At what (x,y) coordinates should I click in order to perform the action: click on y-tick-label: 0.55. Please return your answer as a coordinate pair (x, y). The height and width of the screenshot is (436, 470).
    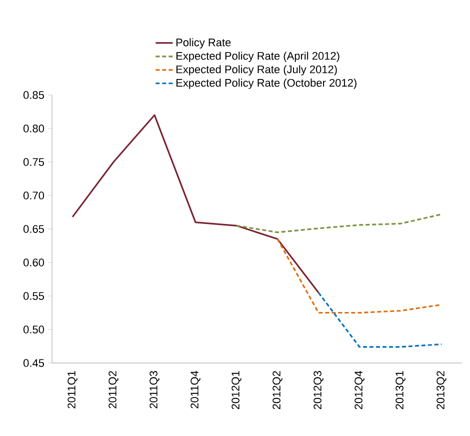
    Looking at the image, I should click on (33, 296).